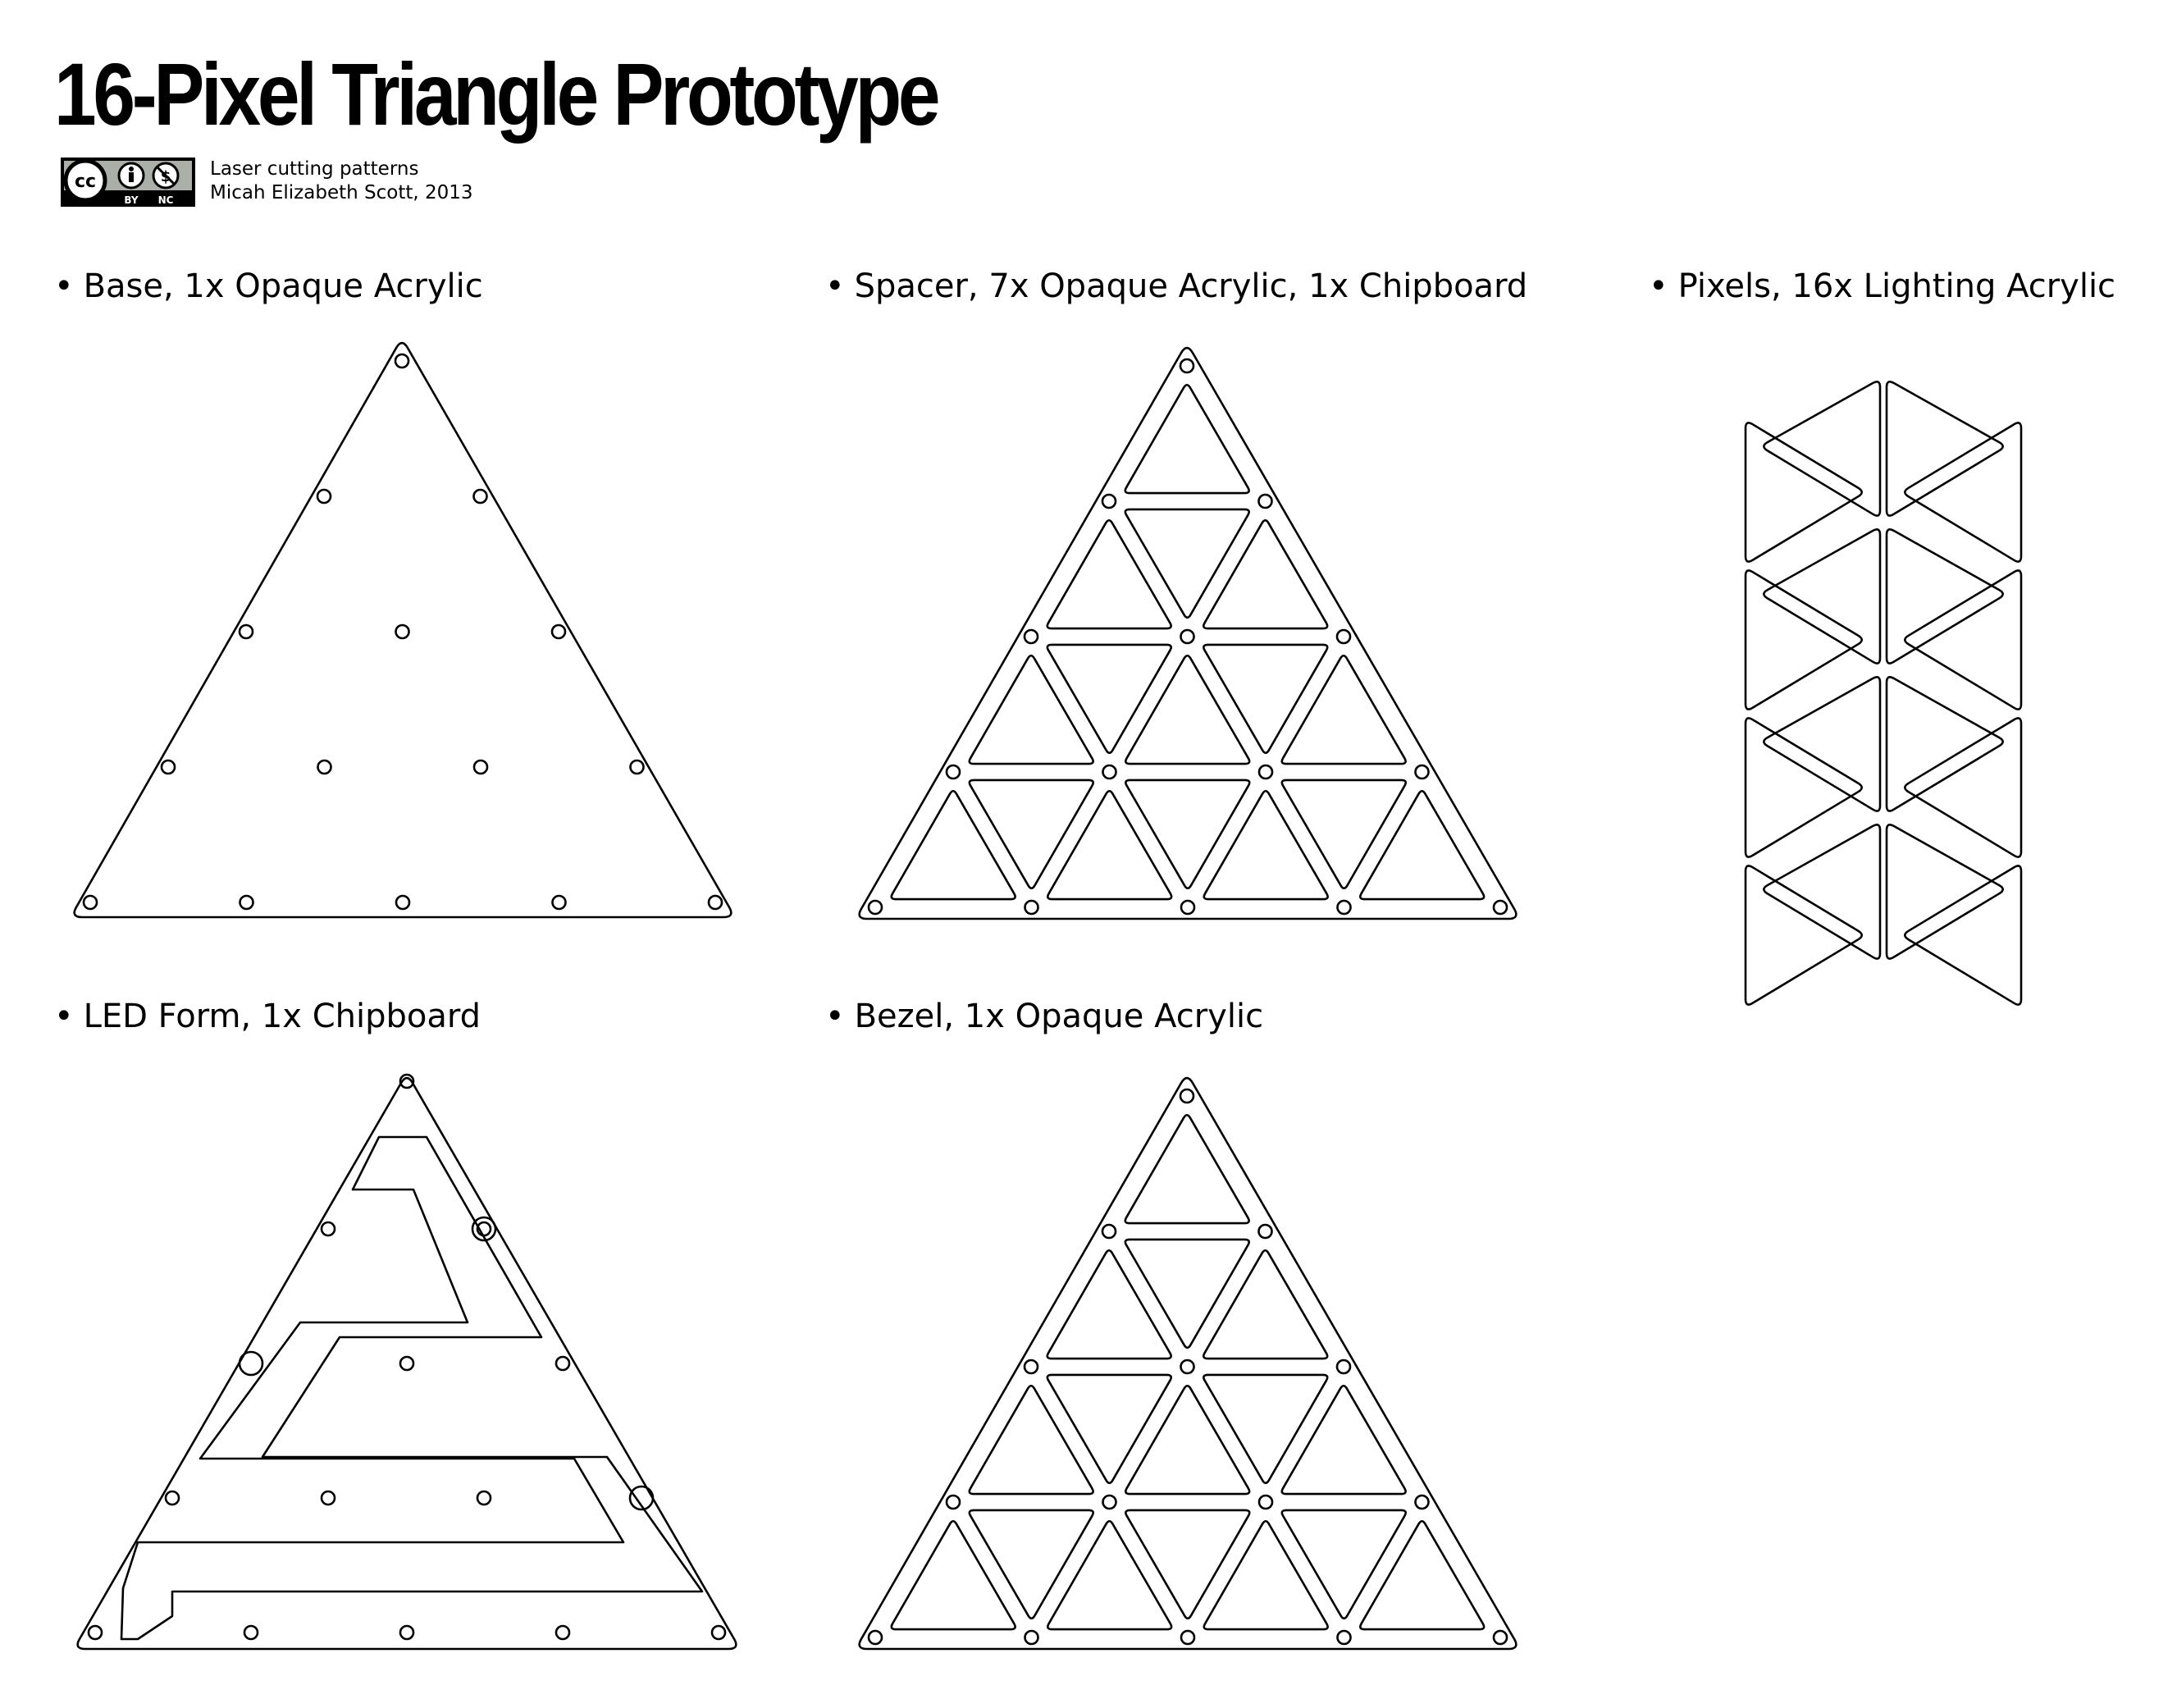 This screenshot has width=2177, height=1708. I want to click on creative-commons-icon: cc $ BY NC, so click(128, 182).